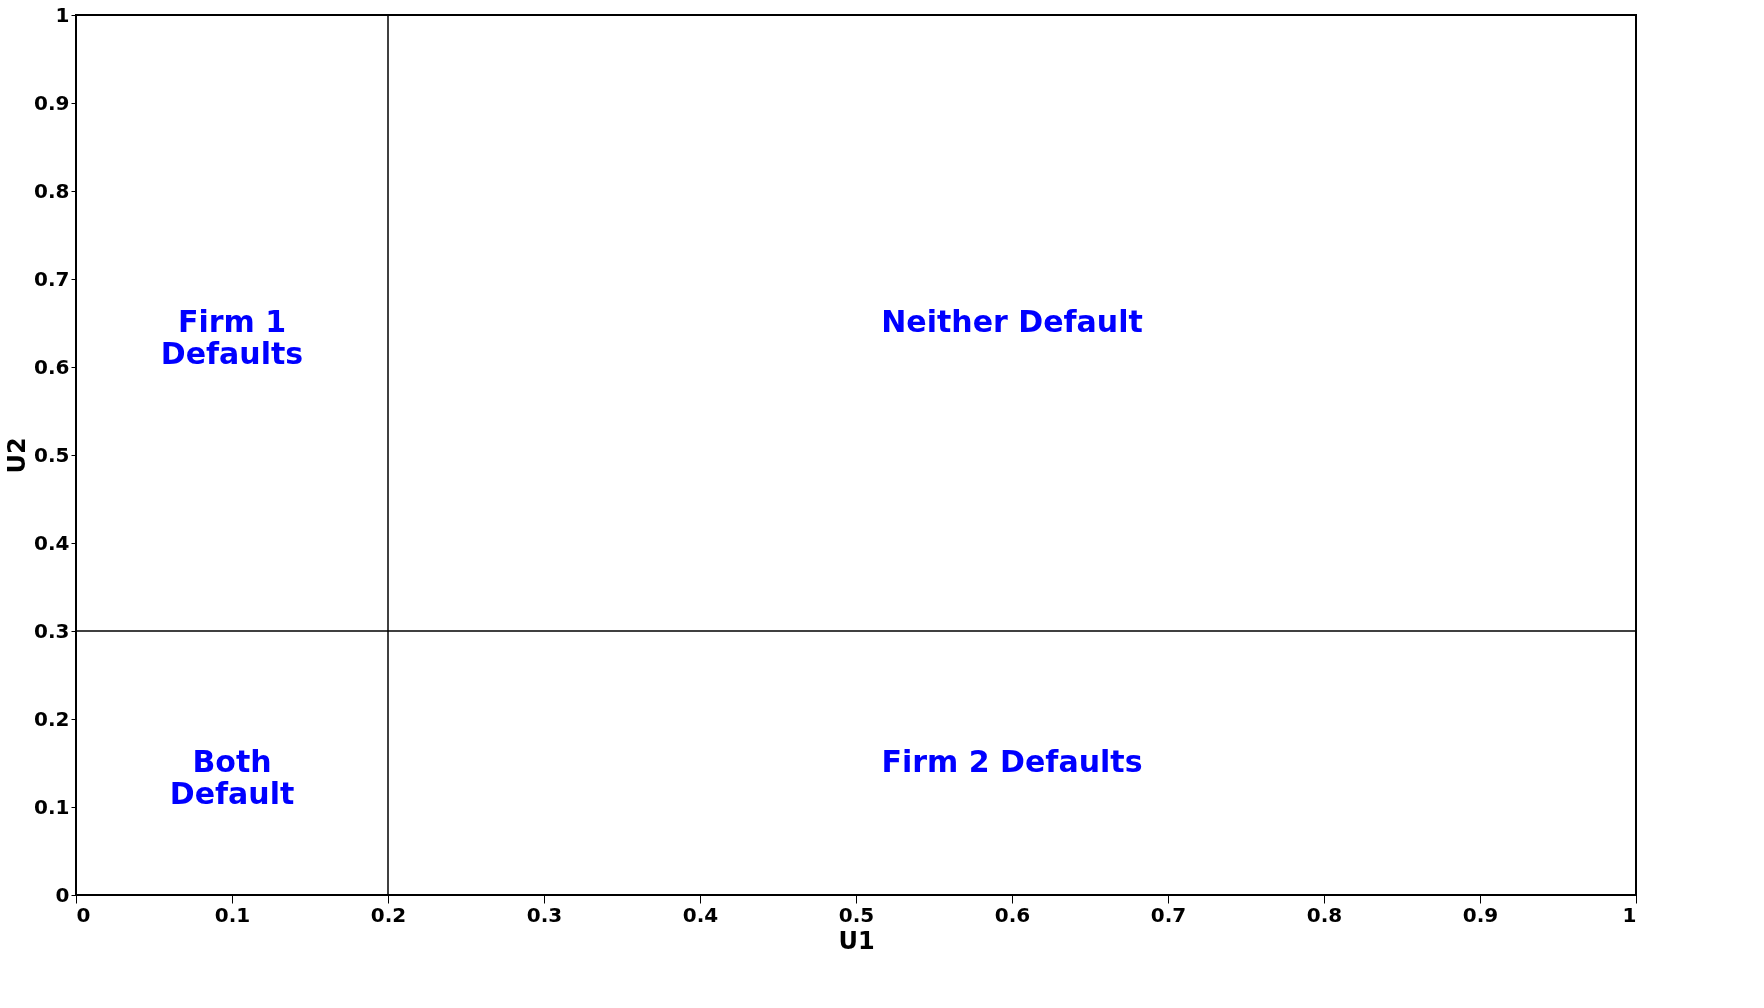 This screenshot has width=1764, height=1008. I want to click on annotation: Both Default, so click(232, 777).